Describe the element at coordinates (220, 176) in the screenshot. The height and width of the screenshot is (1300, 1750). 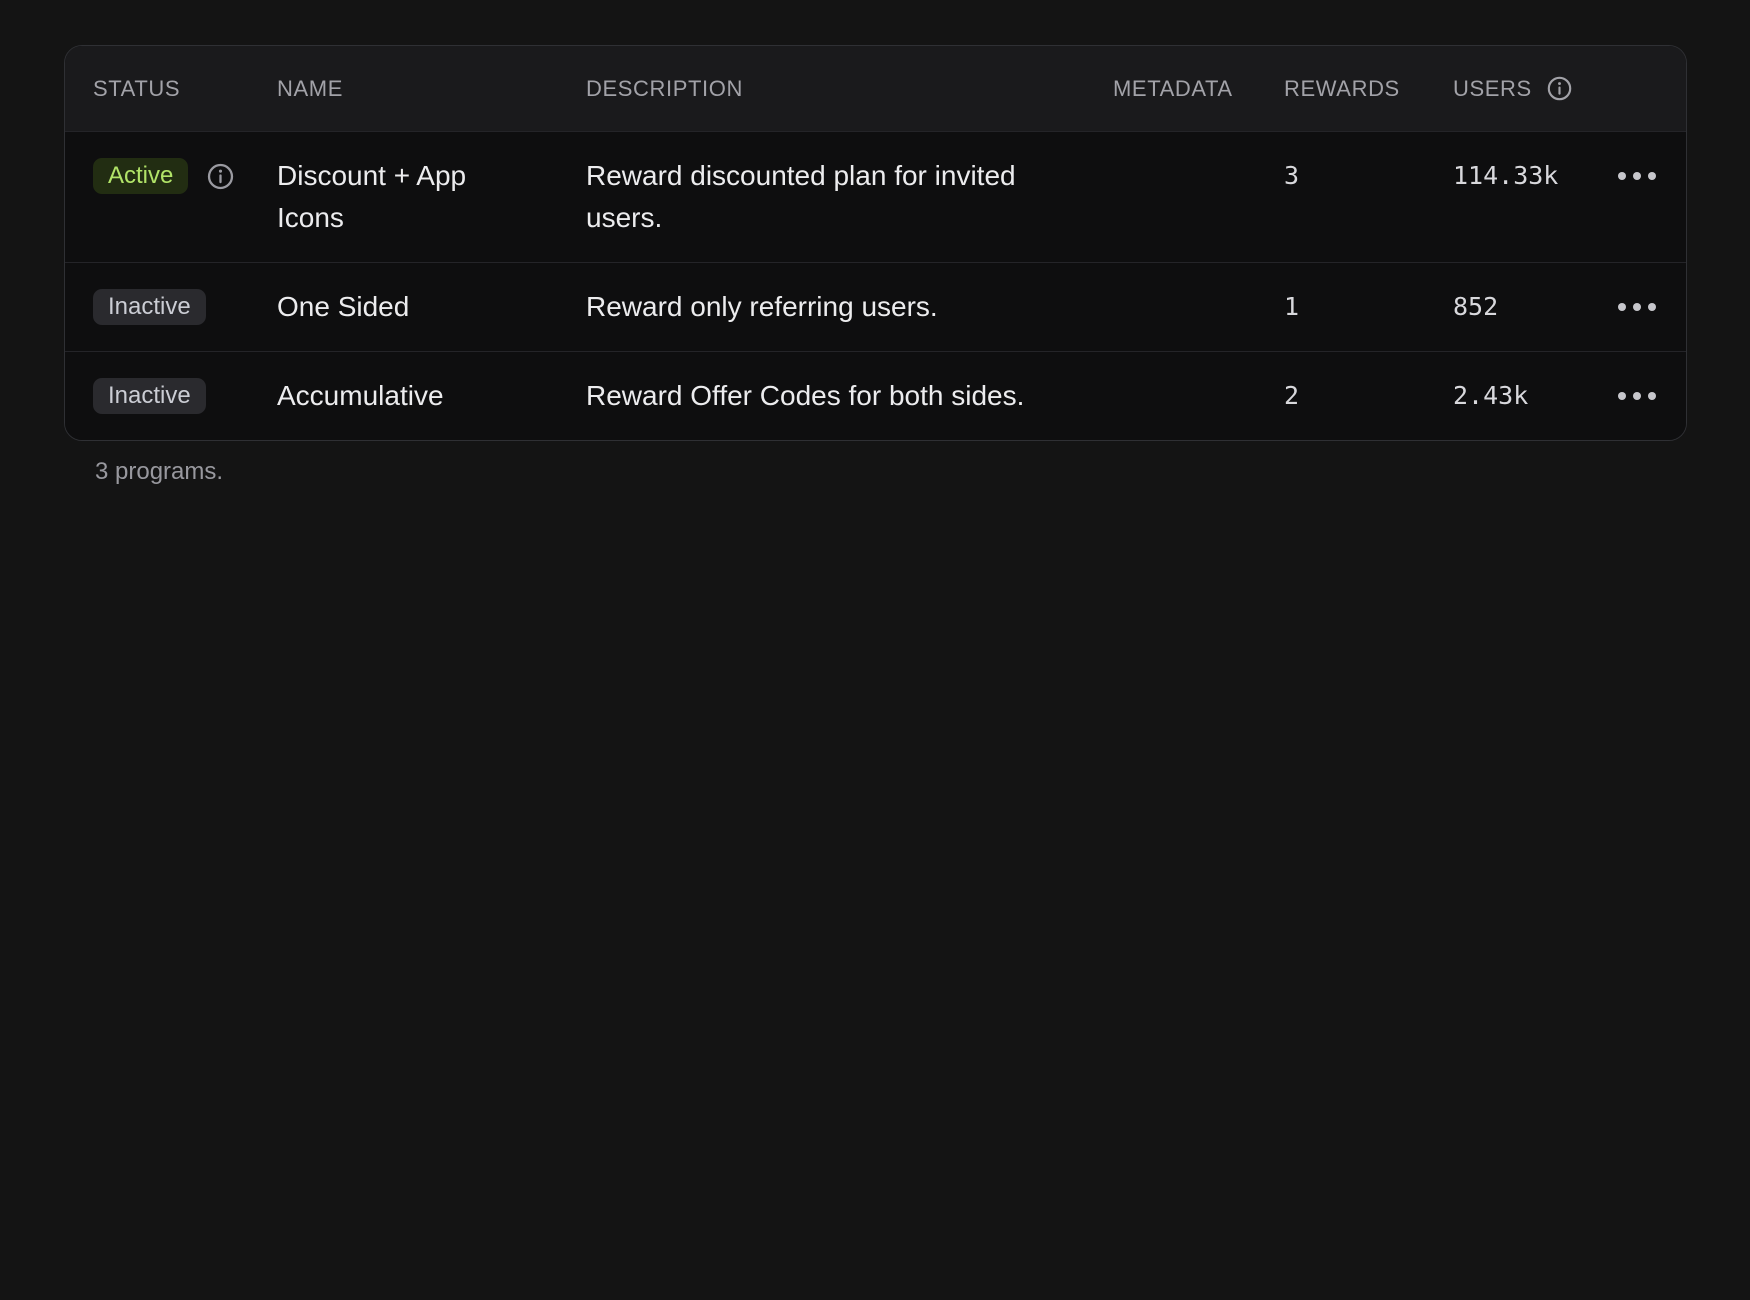
I see `status-info-icon` at that location.